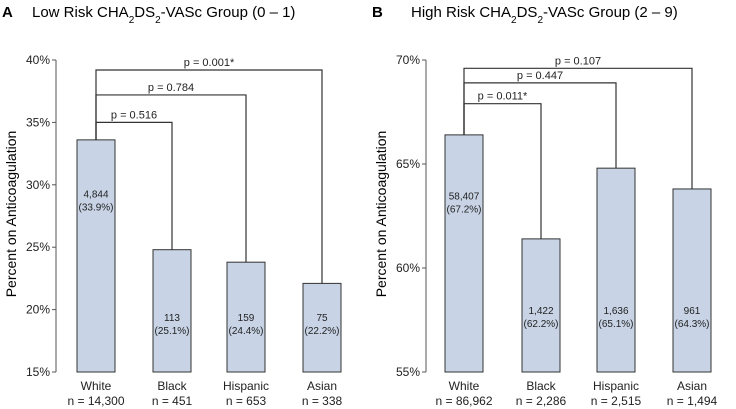  I want to click on y-tick-label: 35%, so click(38, 122).